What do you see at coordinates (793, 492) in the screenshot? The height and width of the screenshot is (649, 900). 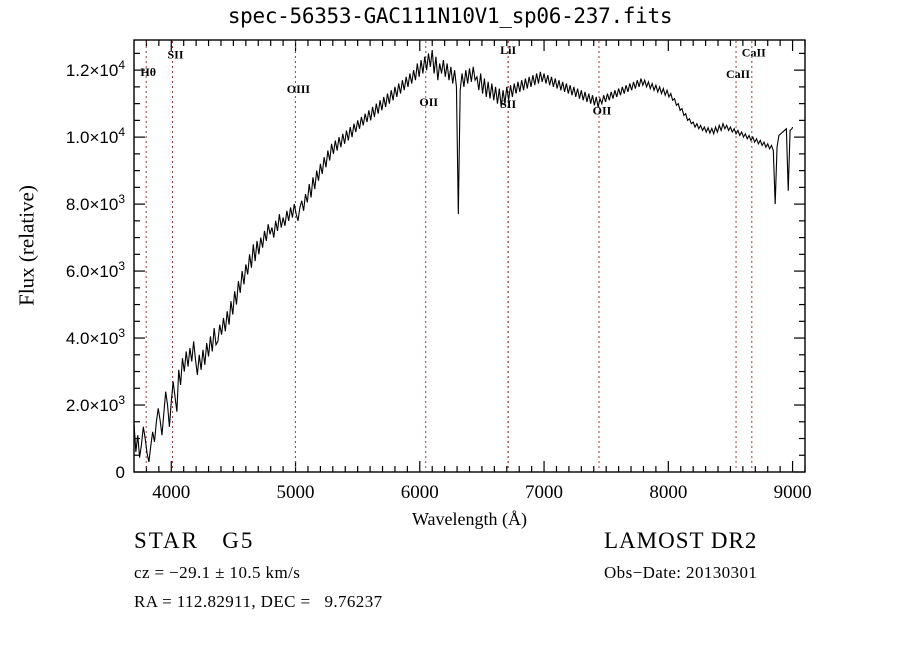 I see `x-tick-label: 9000` at bounding box center [793, 492].